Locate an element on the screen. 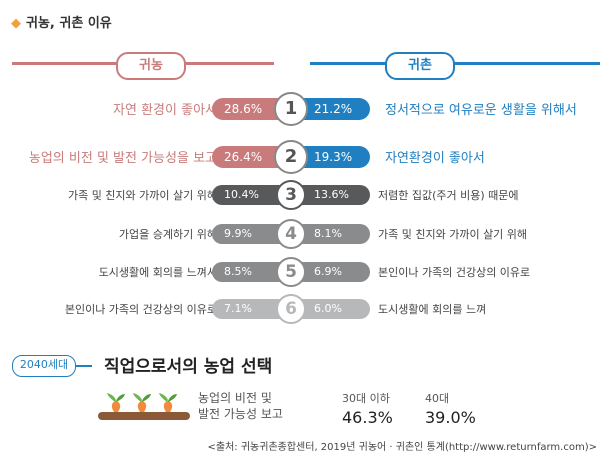 Image resolution: width=609 pixels, height=466 pixels. rank-row-6: 본인이나 가족의 건강상의 이유로 7.1% 6.0% 6 도시생활에 회의를 느껴 is located at coordinates (304, 309).